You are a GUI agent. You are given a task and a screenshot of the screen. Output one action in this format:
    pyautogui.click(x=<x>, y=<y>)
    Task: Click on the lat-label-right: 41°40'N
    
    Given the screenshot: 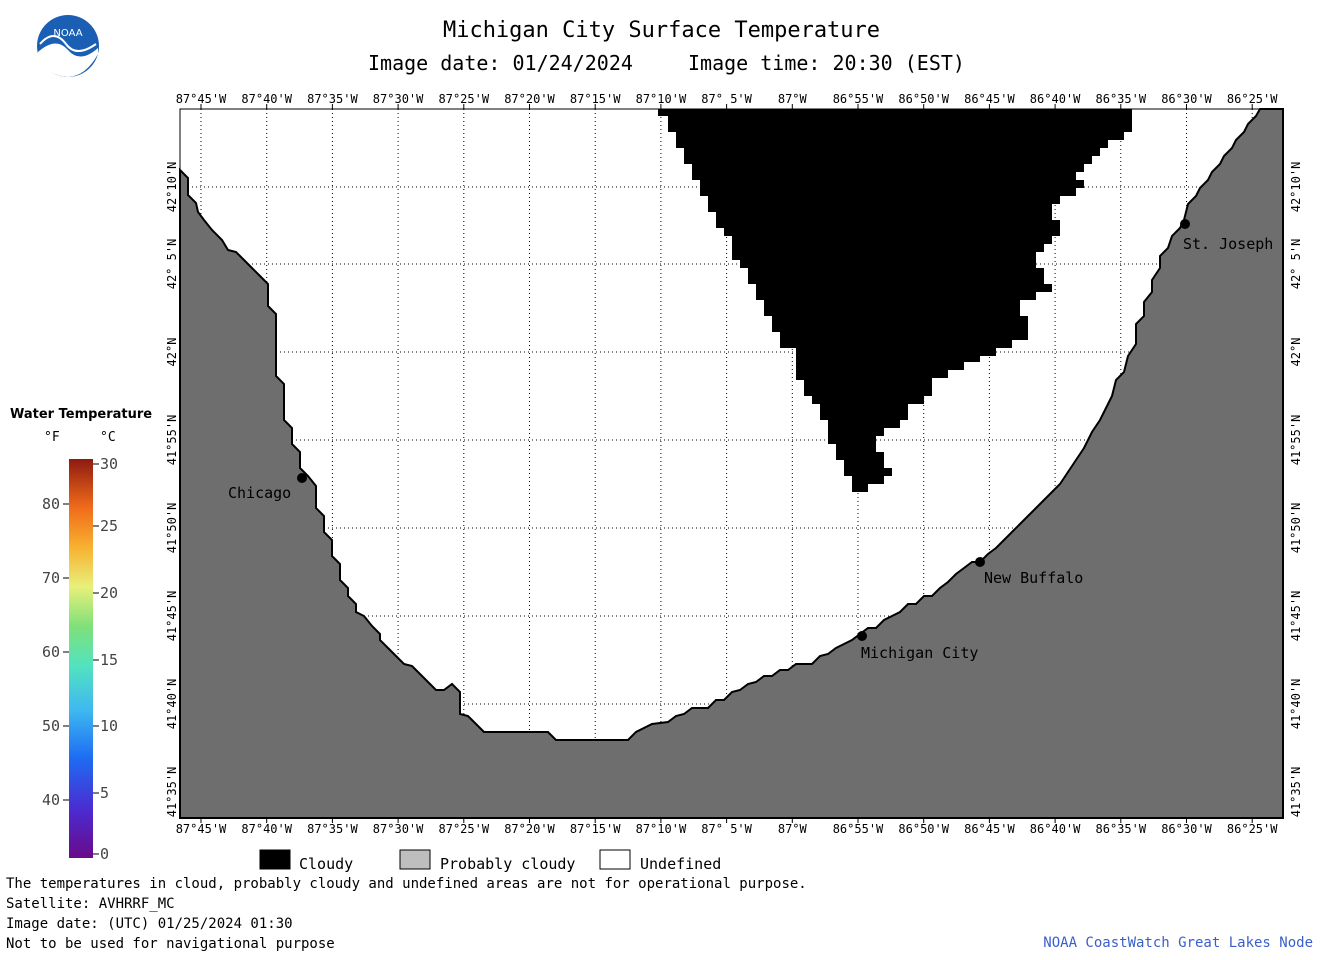 What is the action you would take?
    pyautogui.click(x=1296, y=704)
    